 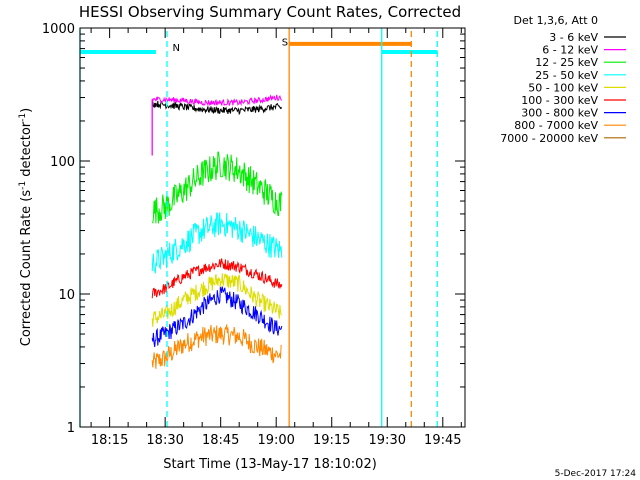 What do you see at coordinates (109, 440) in the screenshot?
I see `x-tick-label: 18:15` at bounding box center [109, 440].